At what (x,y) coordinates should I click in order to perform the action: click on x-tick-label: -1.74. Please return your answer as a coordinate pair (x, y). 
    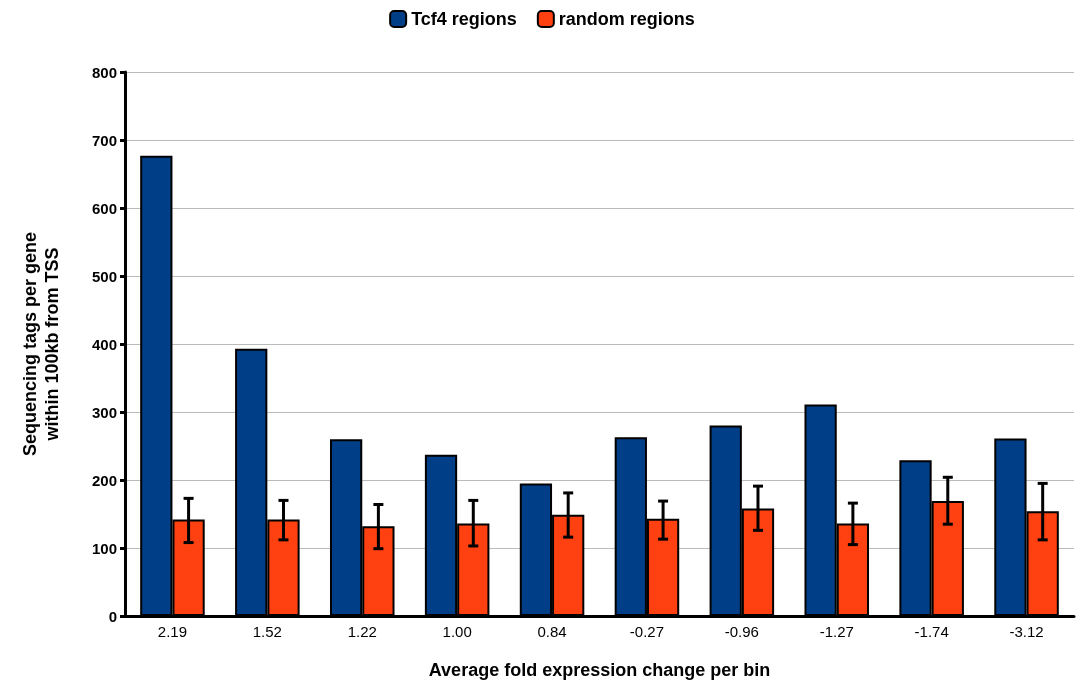
    Looking at the image, I should click on (931, 631).